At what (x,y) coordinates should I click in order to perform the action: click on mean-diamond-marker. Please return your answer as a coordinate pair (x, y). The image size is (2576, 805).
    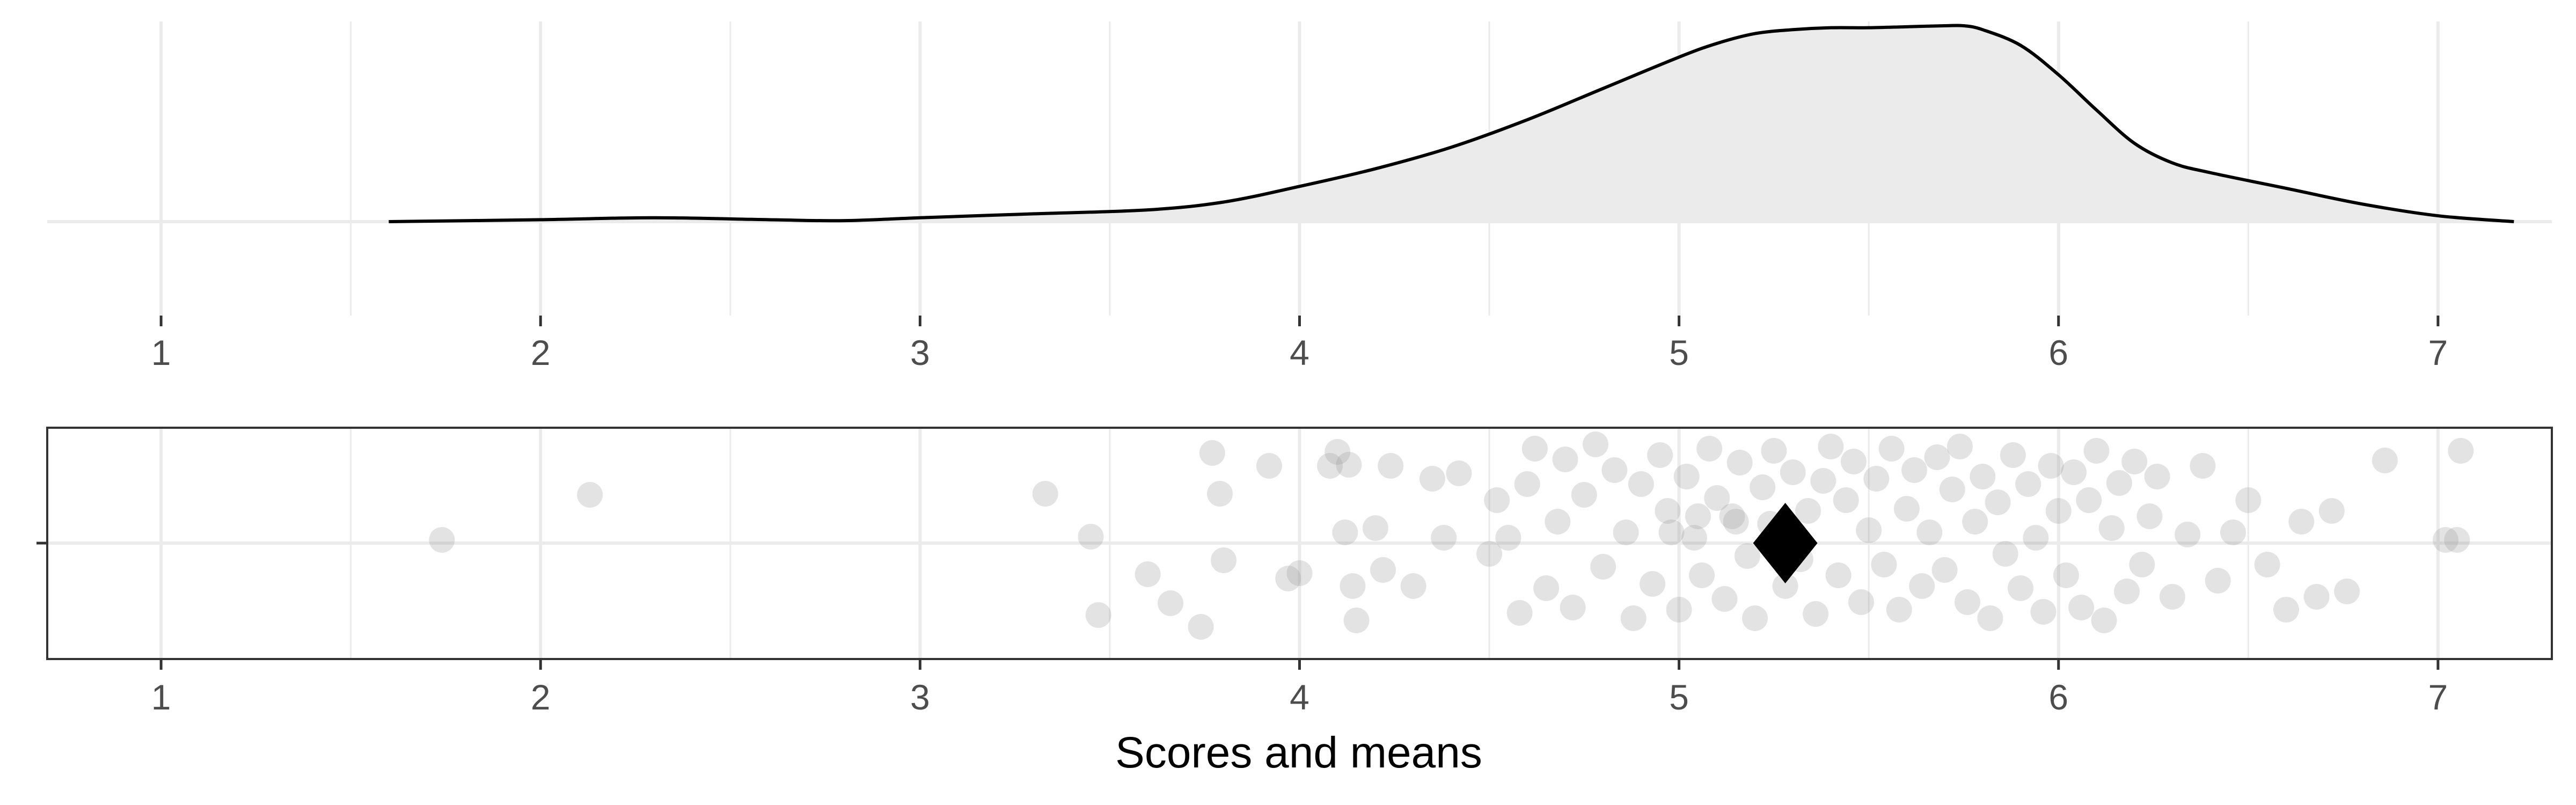
    Looking at the image, I should click on (1785, 543).